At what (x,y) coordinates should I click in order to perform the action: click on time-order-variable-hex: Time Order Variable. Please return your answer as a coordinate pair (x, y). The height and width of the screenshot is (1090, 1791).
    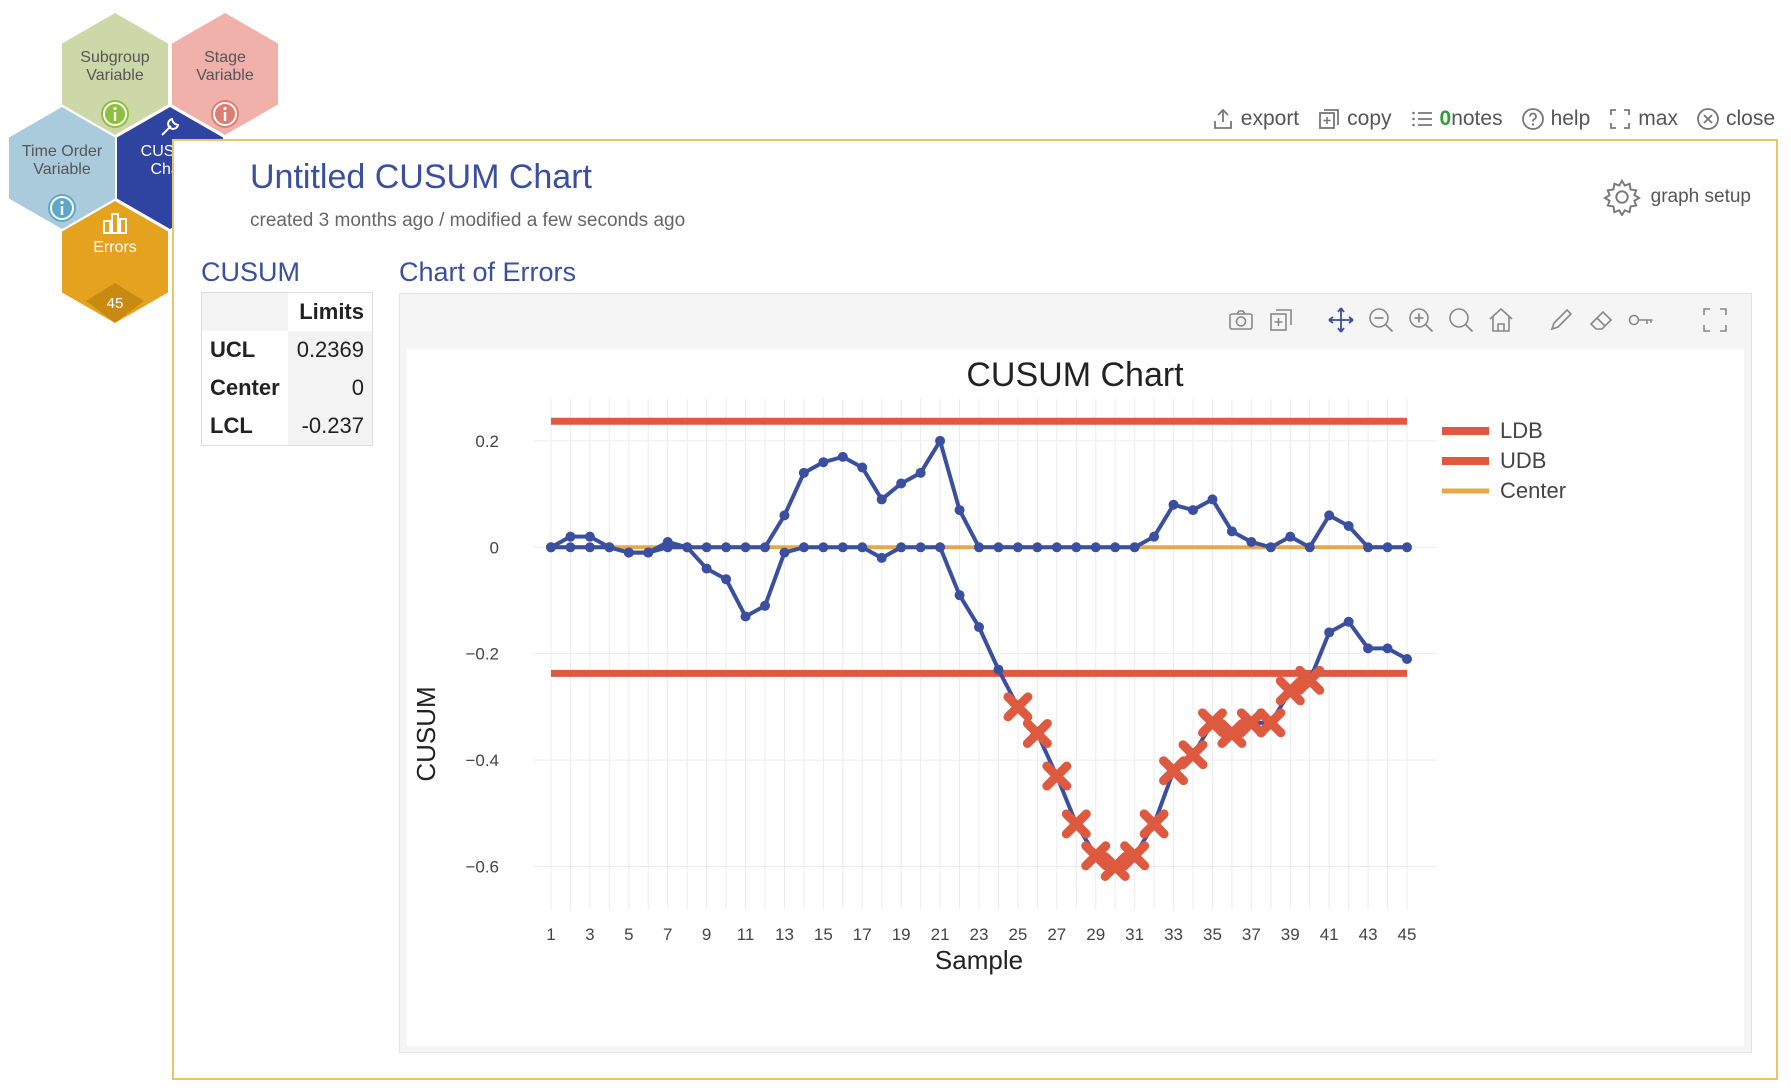
    Looking at the image, I should click on (62, 168).